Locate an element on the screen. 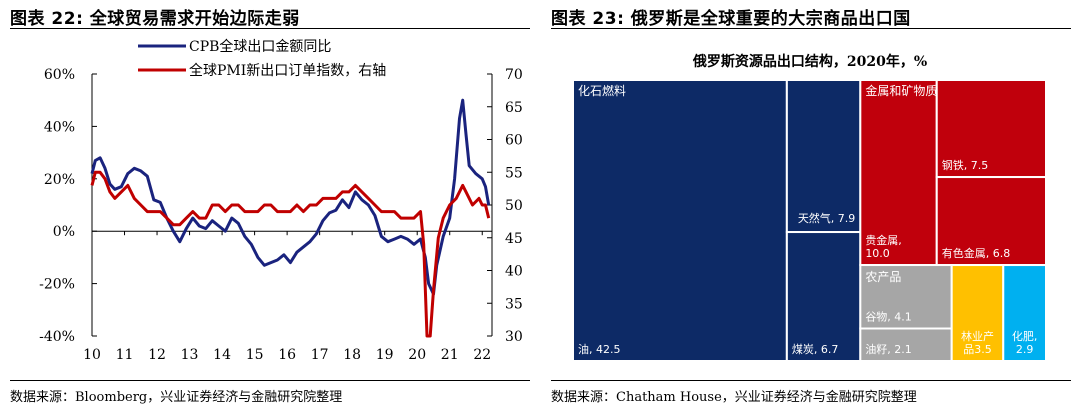  right-tick-label: 55 is located at coordinates (514, 173).